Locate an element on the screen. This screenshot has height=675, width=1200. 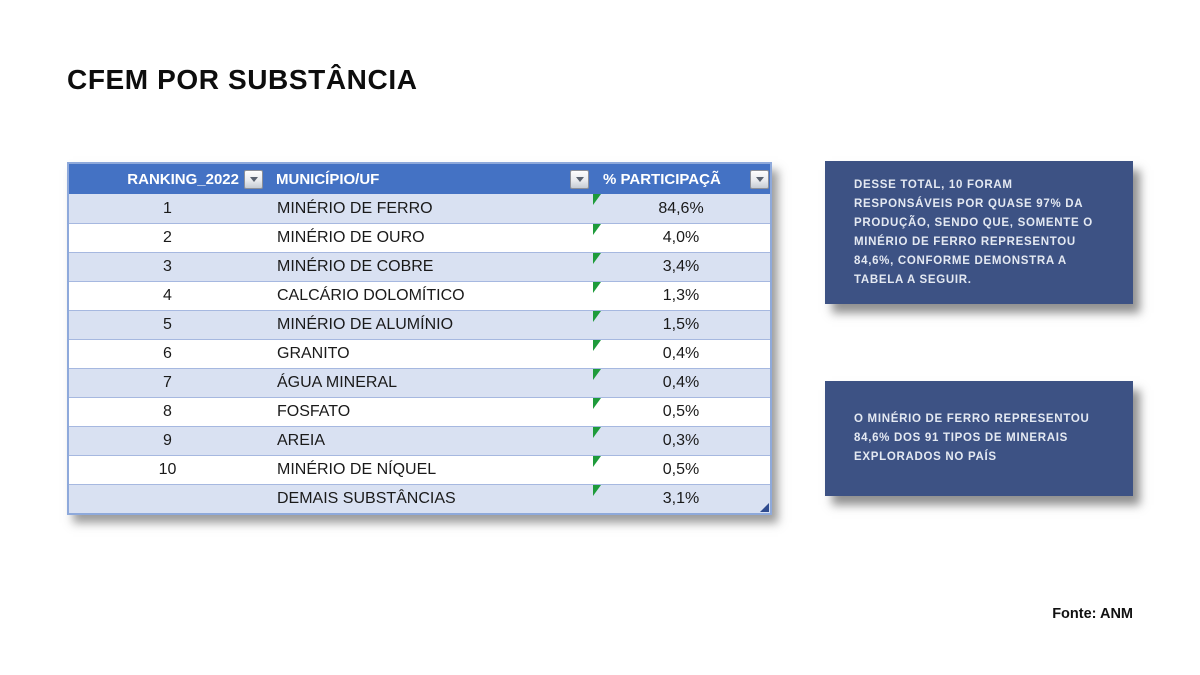
column-header-municipio: MUNICÍPIO/UF is located at coordinates (429, 179).